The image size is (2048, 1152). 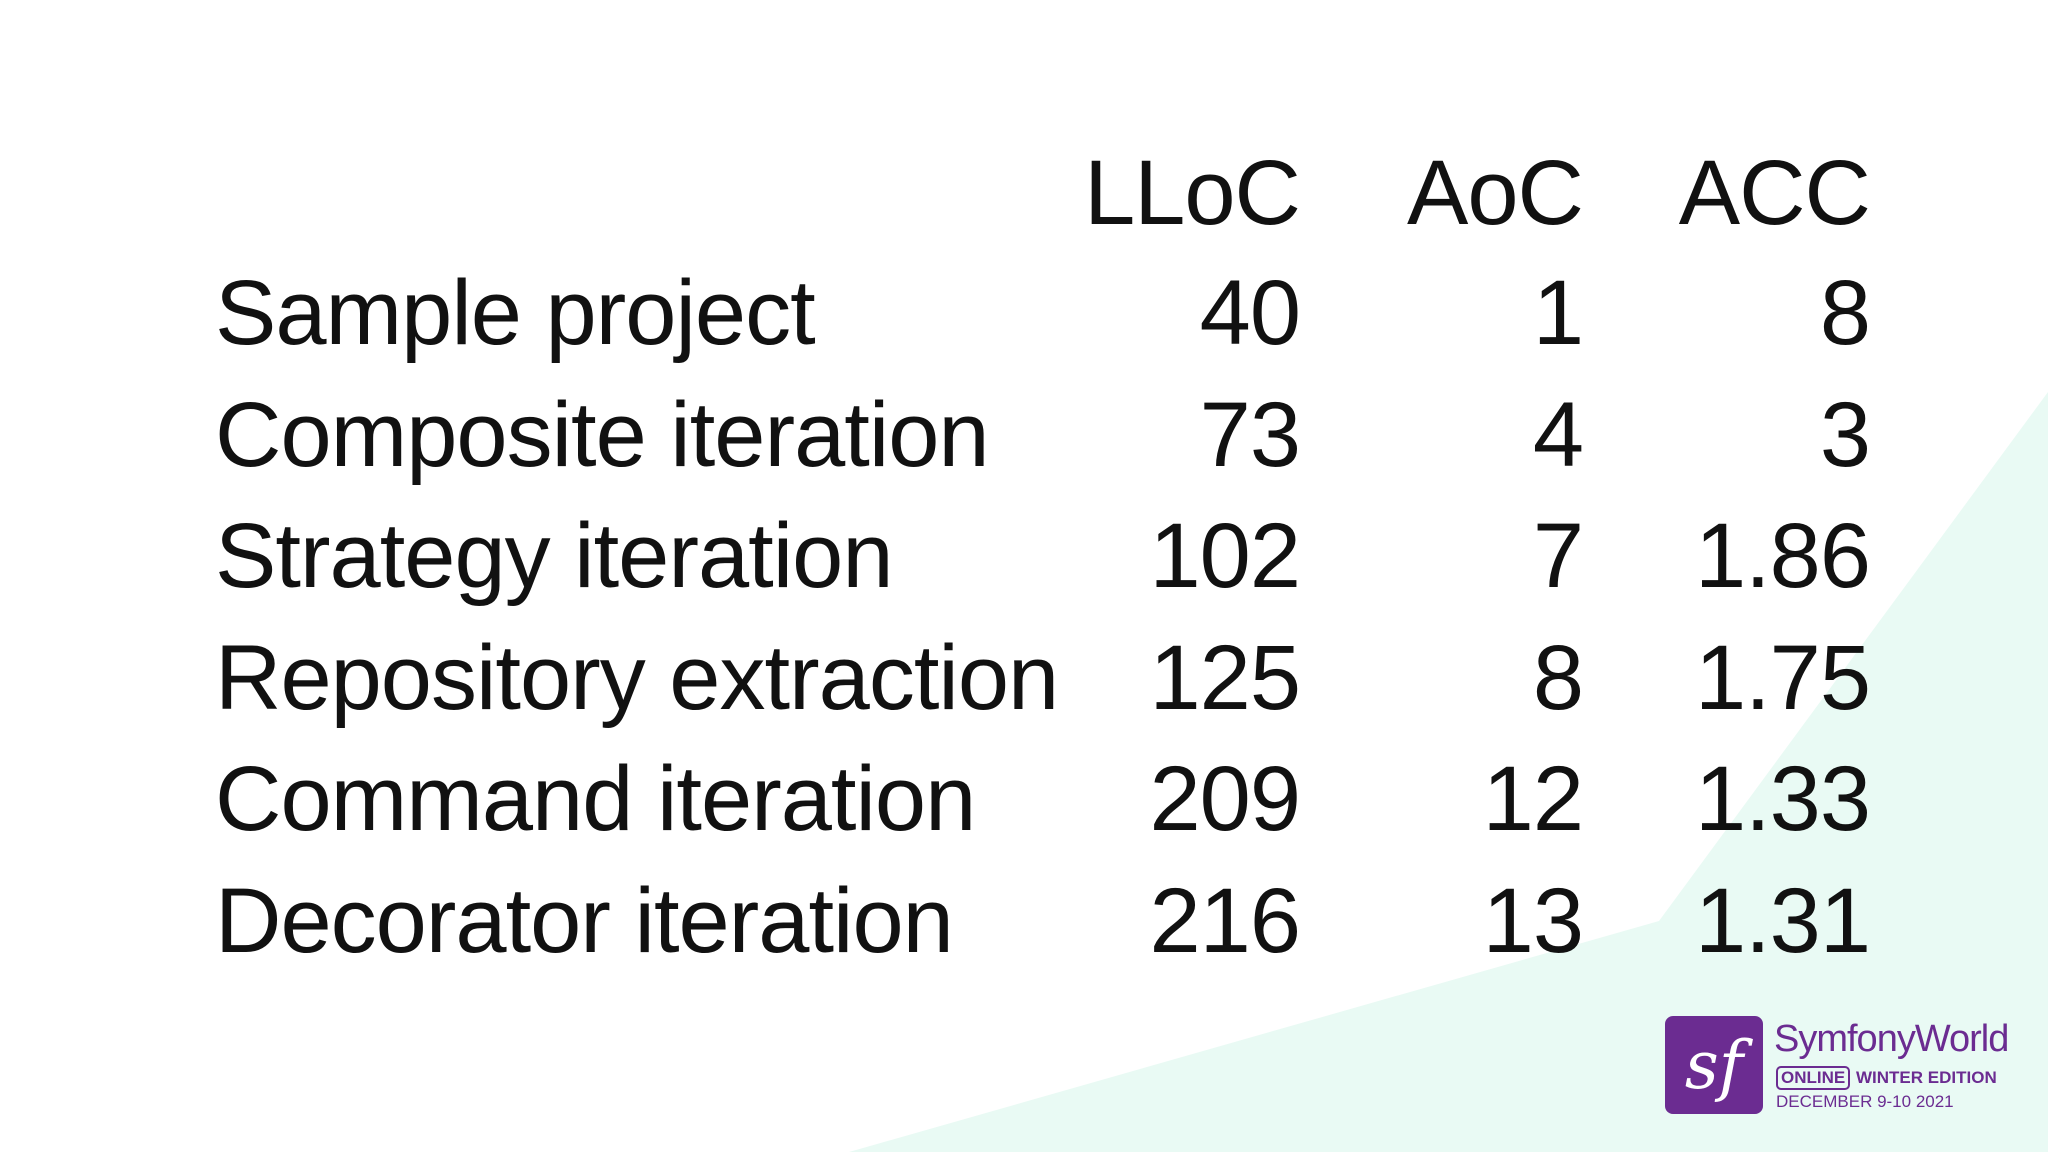 I want to click on column-header: LLoC, so click(x=1192, y=193).